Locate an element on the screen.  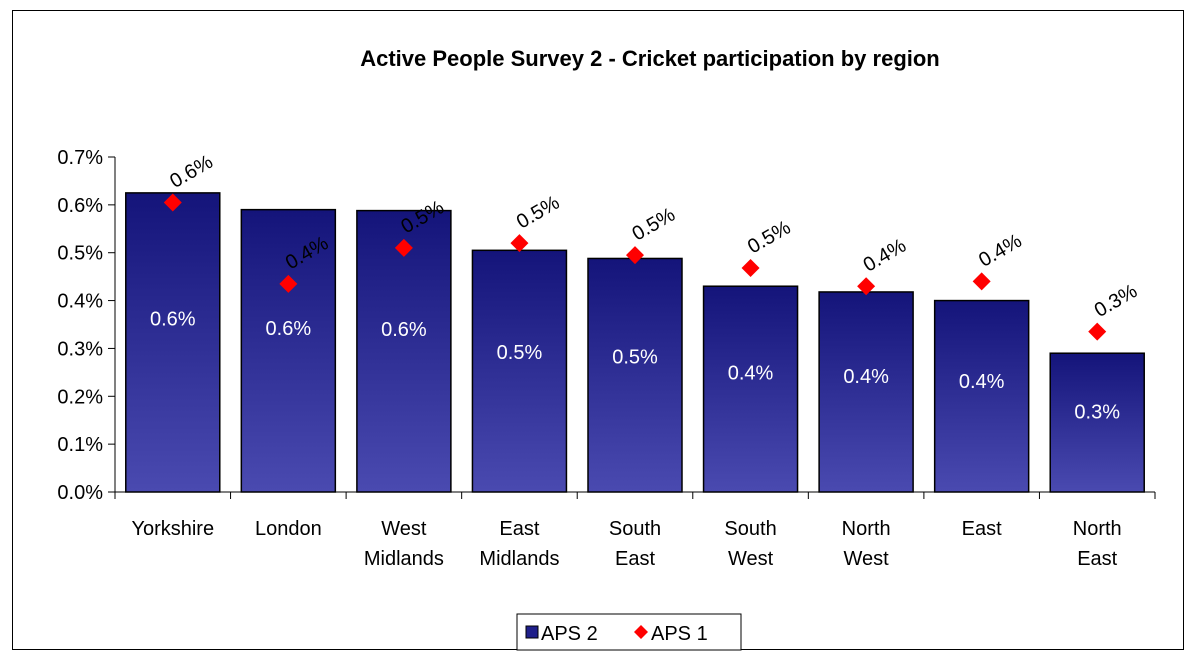
y-tick-label: 0.6% is located at coordinates (80, 206).